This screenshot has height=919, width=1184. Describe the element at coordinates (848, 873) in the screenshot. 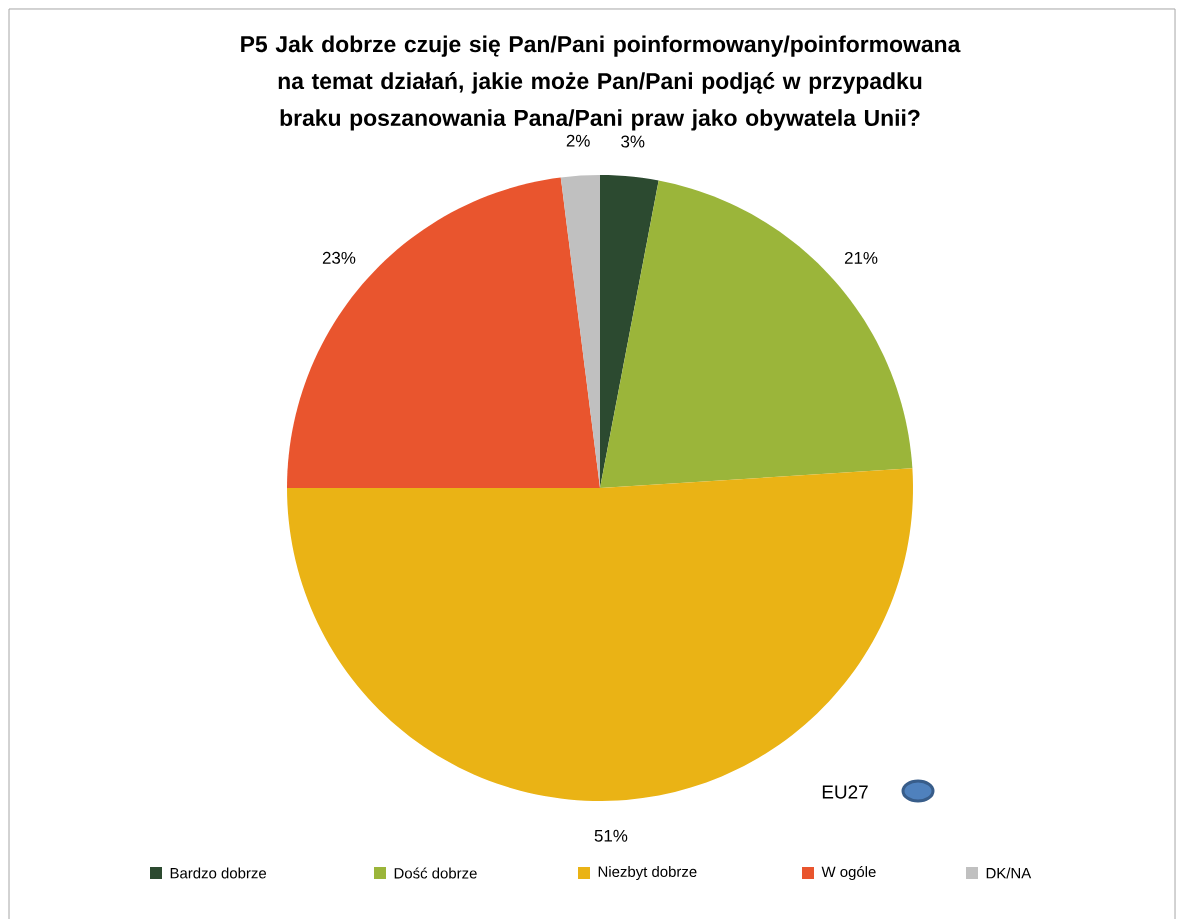

I see `legend-label: W ogóle` at that location.